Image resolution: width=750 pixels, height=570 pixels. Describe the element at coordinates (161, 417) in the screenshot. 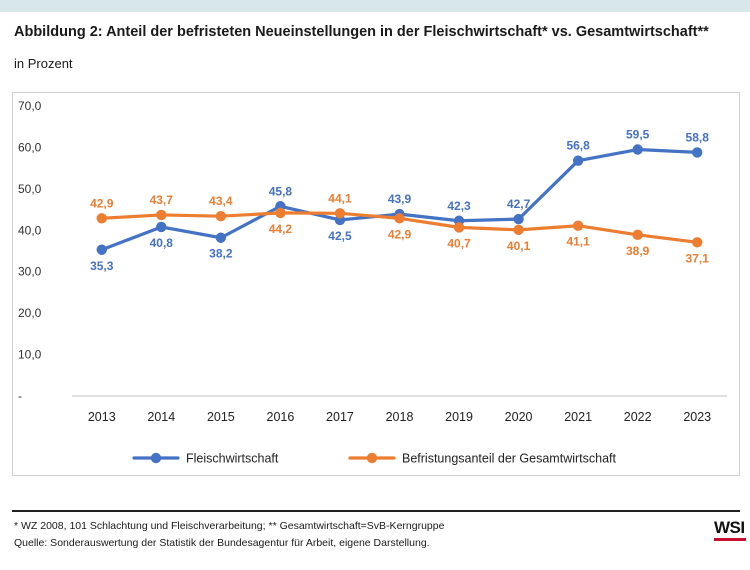

I see `x-tick-label: 2014` at that location.